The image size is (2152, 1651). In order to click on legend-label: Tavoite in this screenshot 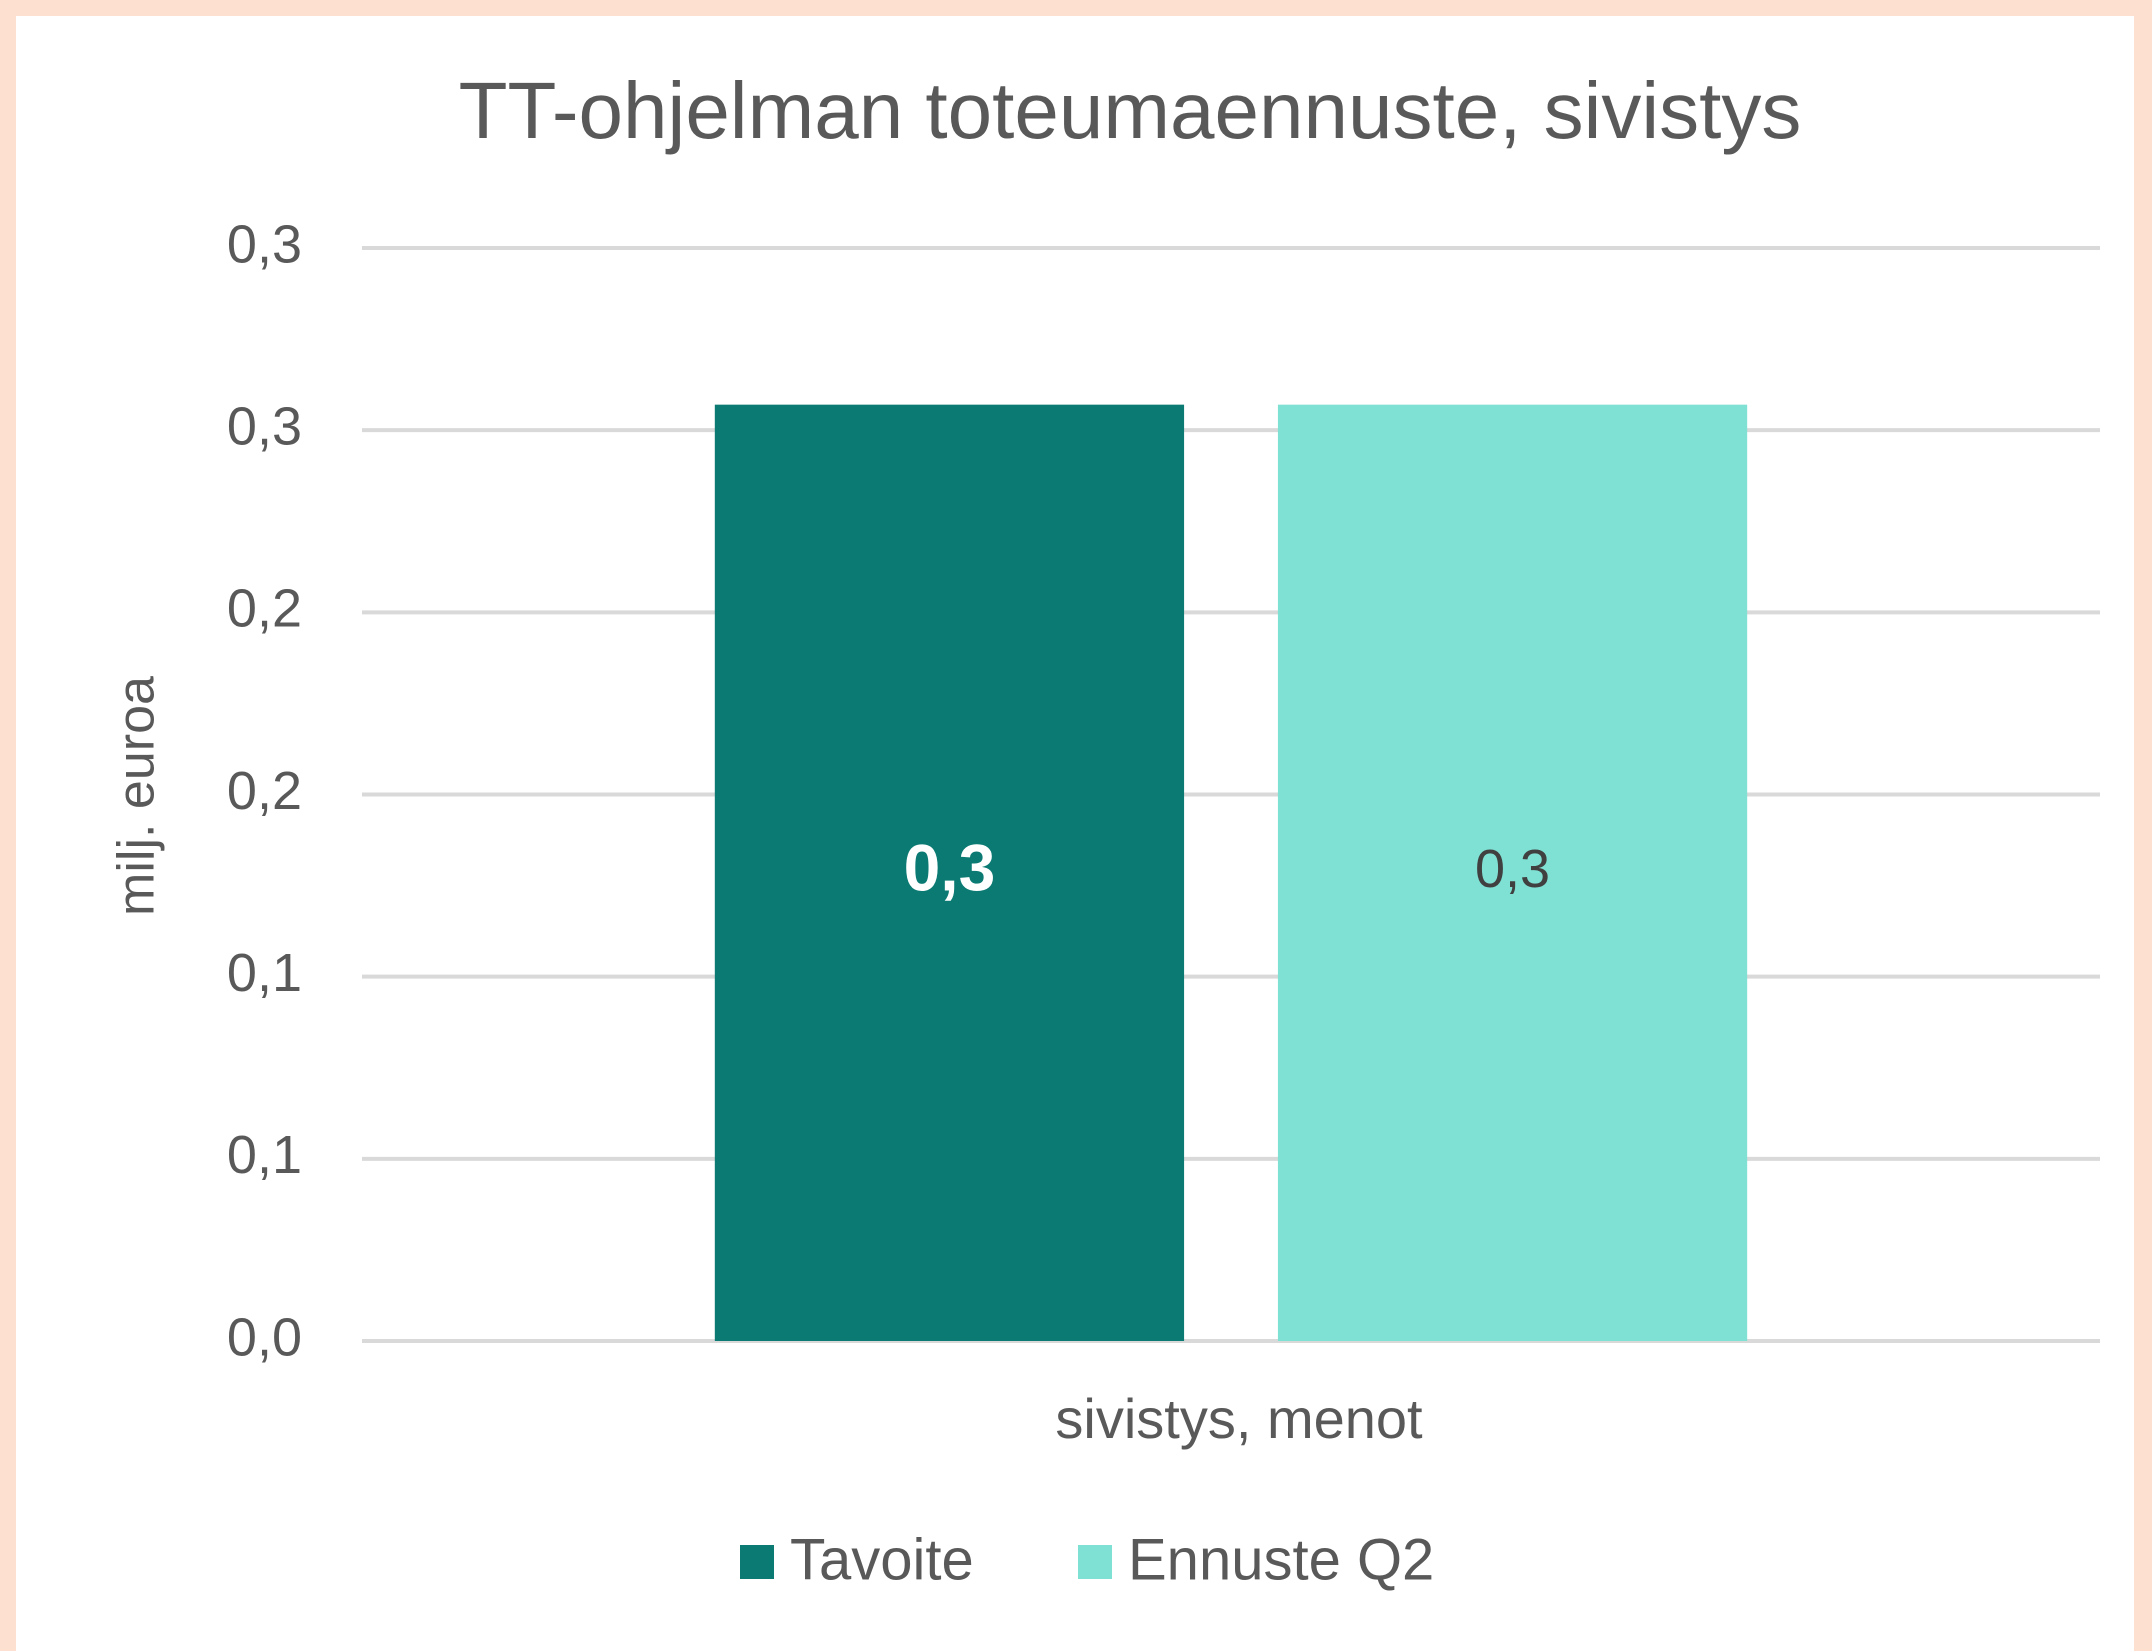, I will do `click(882, 1559)`.